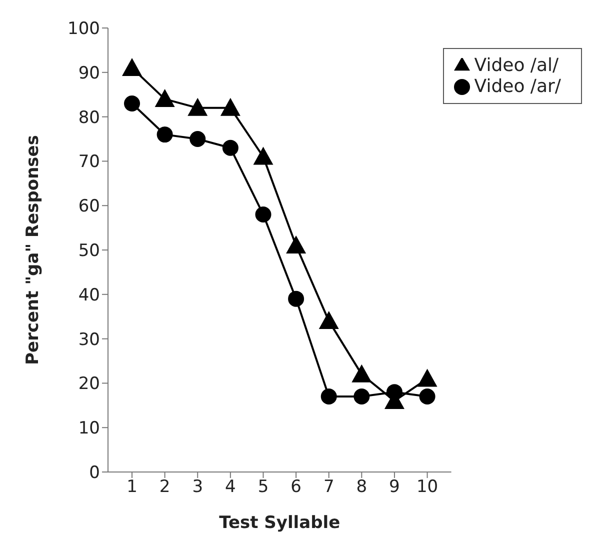  I want to click on x-tick-label: 2, so click(164, 487).